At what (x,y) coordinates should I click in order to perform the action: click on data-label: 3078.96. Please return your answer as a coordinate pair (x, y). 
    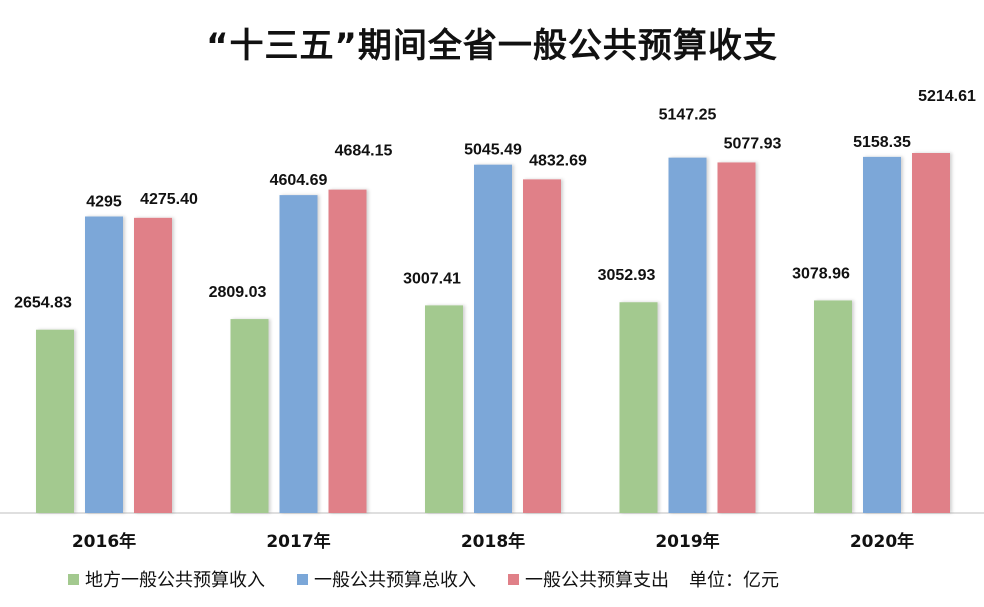
    Looking at the image, I should click on (821, 273).